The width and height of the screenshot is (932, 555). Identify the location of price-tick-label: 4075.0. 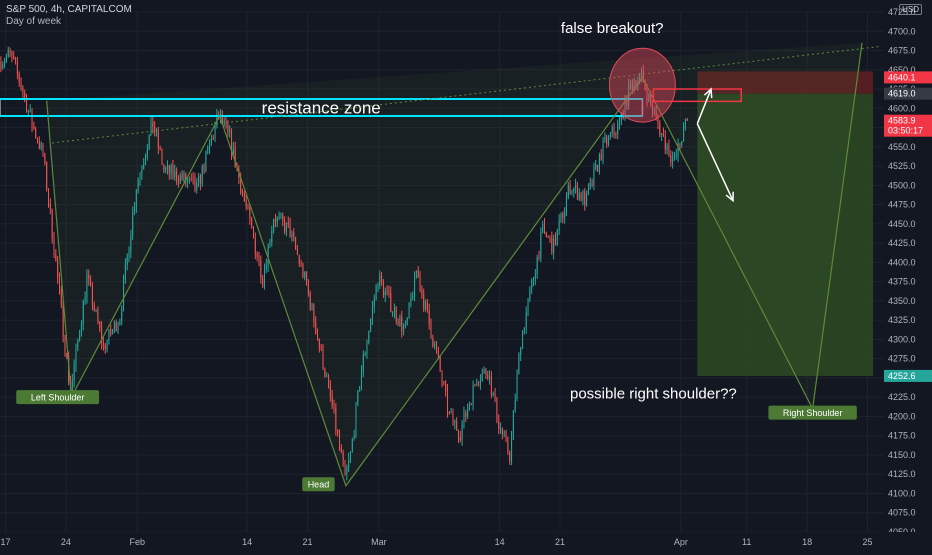
(902, 513).